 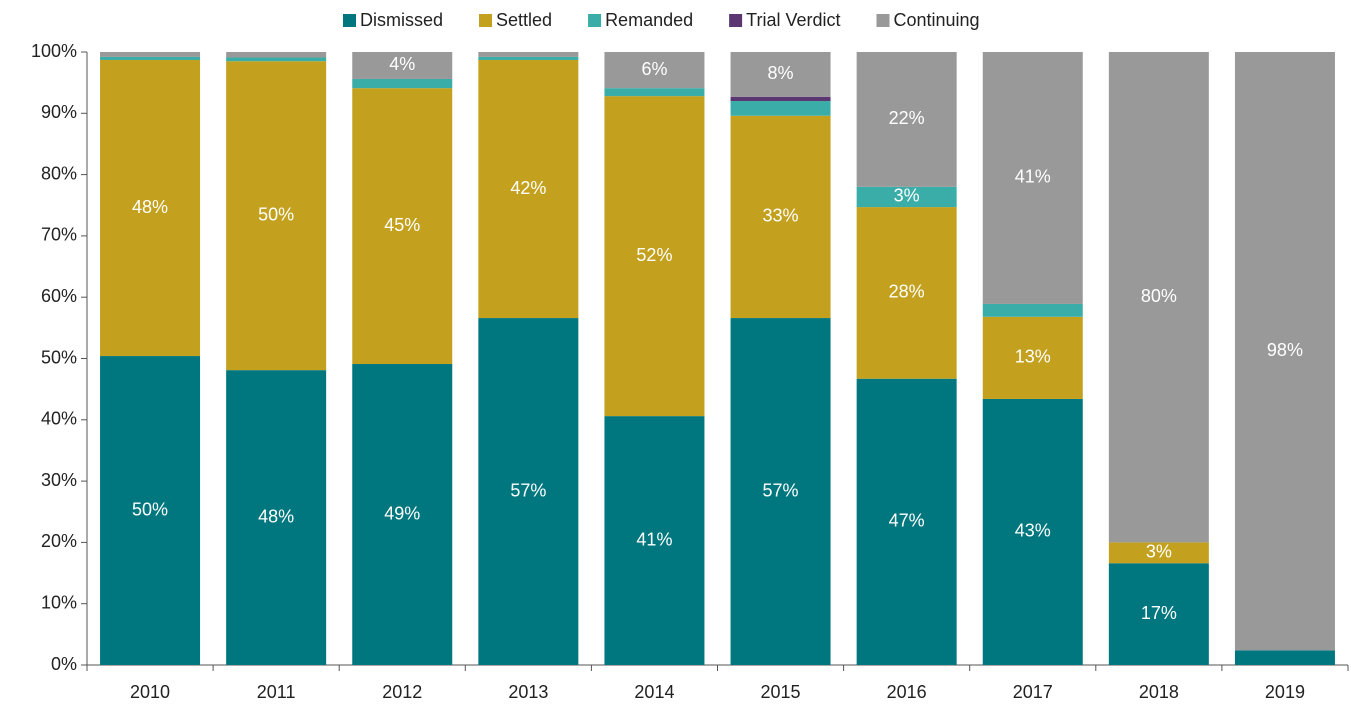 I want to click on data-label: 49%, so click(x=402, y=513).